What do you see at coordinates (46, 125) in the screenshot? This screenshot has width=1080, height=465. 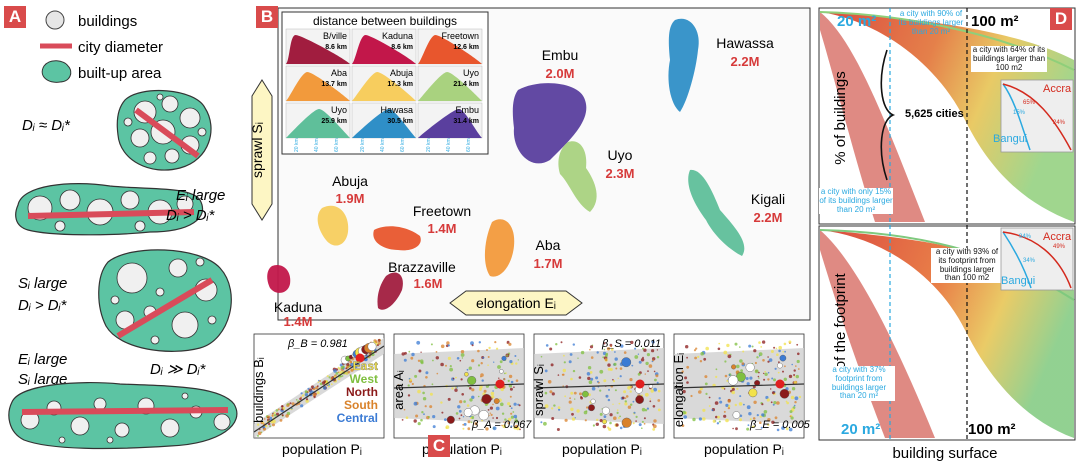 I see `case1-formula: Dᵢ ≈ Dᵢ*` at bounding box center [46, 125].